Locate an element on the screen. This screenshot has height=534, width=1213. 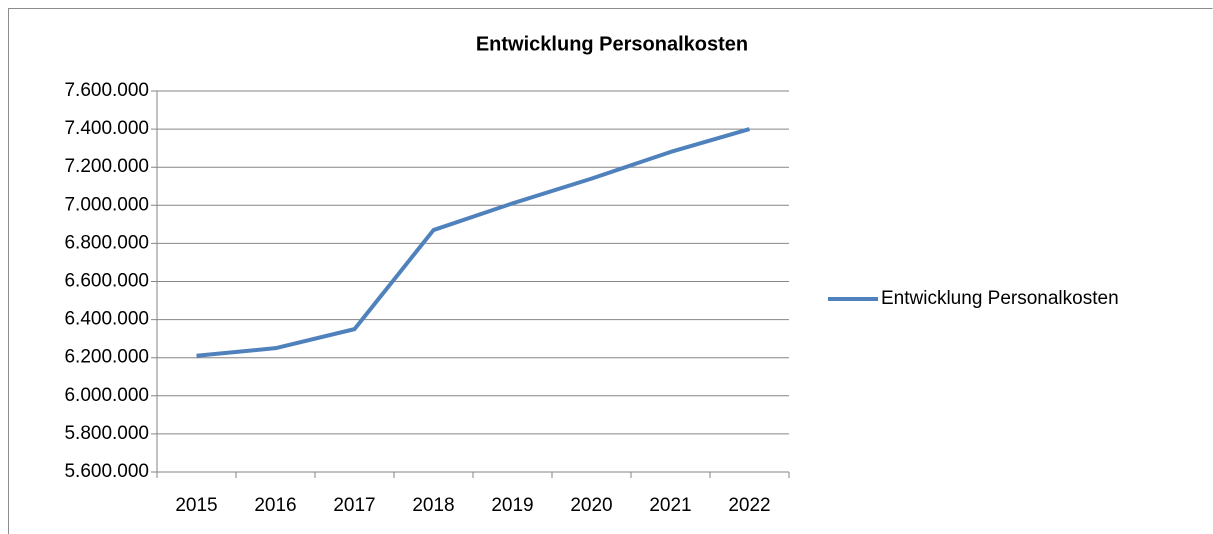
y-tick-label: 7.200.000 is located at coordinates (106, 166).